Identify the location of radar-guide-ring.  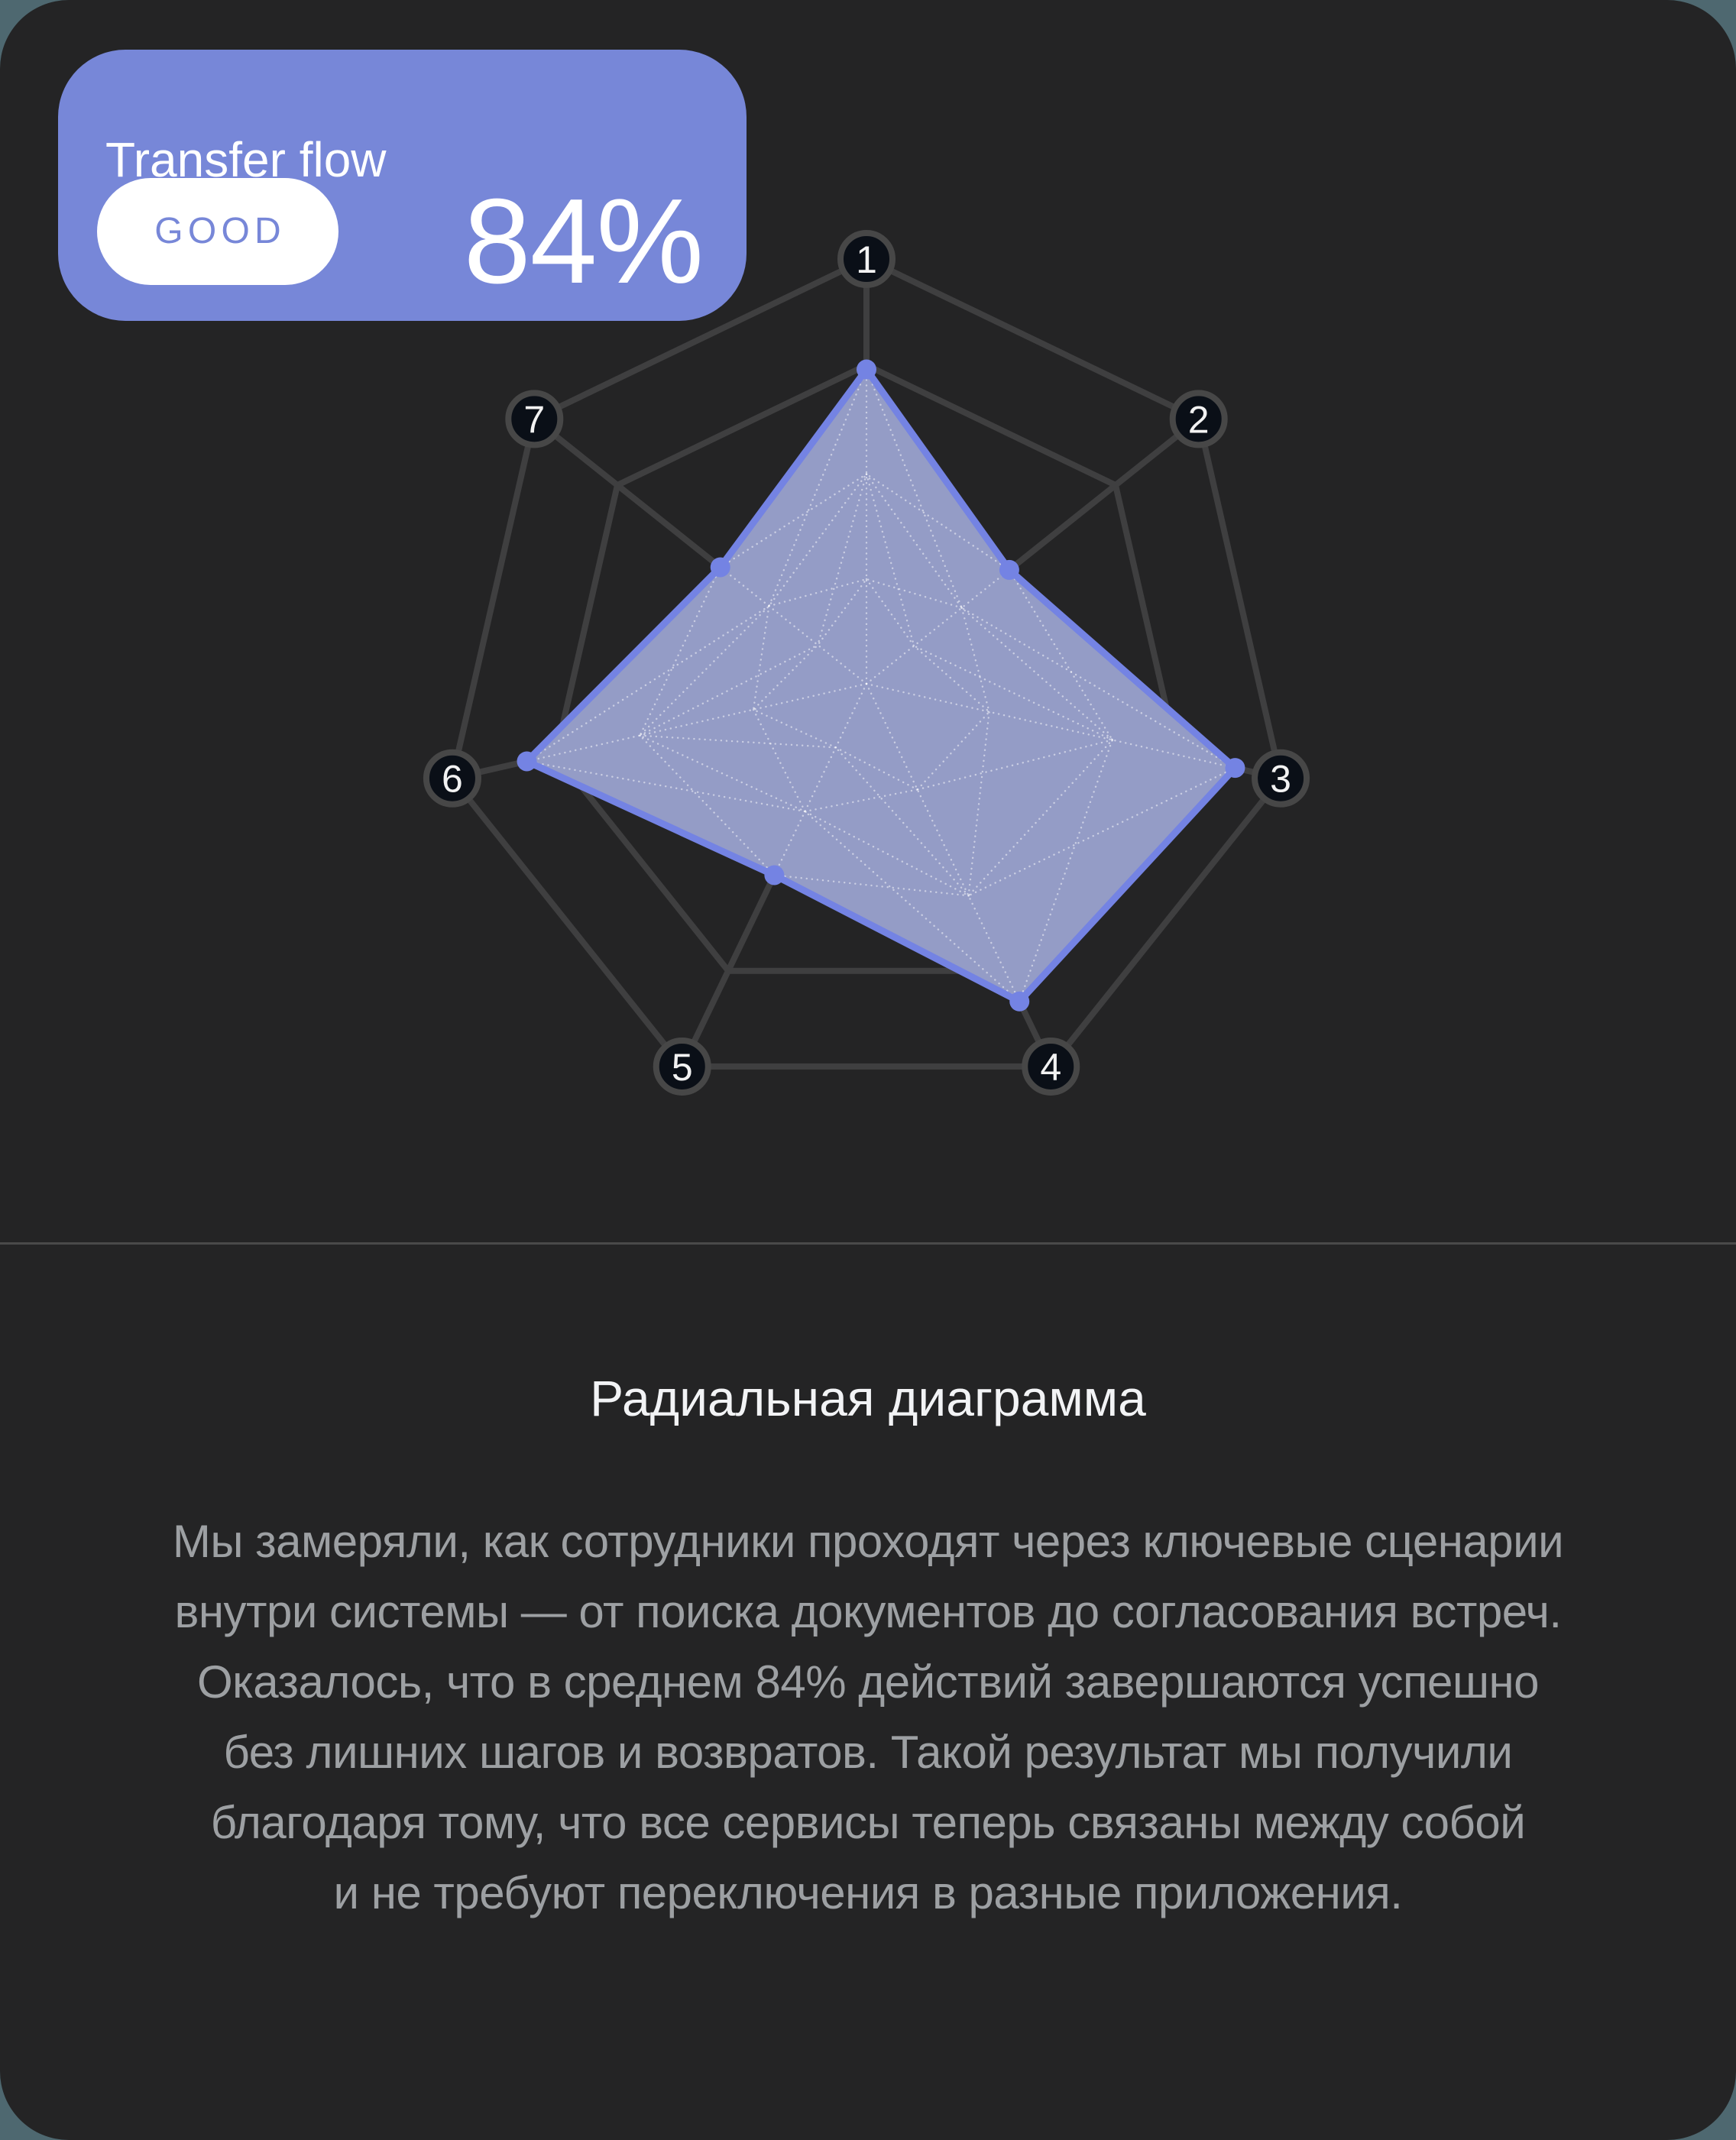
(871, 684).